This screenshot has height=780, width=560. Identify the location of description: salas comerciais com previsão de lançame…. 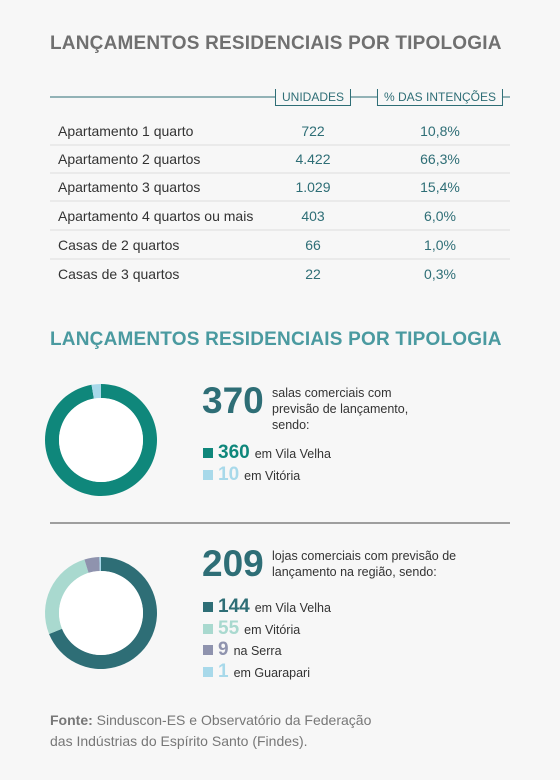
(340, 409).